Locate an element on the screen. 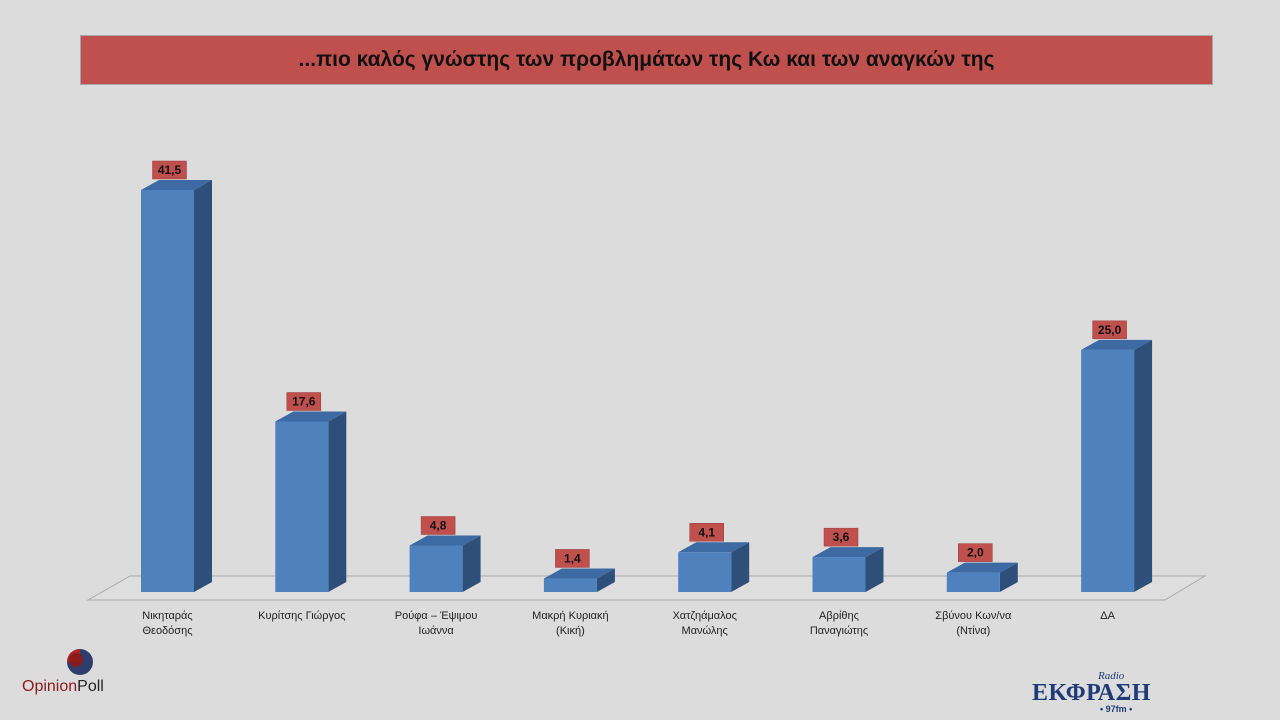  data-label: 1,4 is located at coordinates (572, 558).